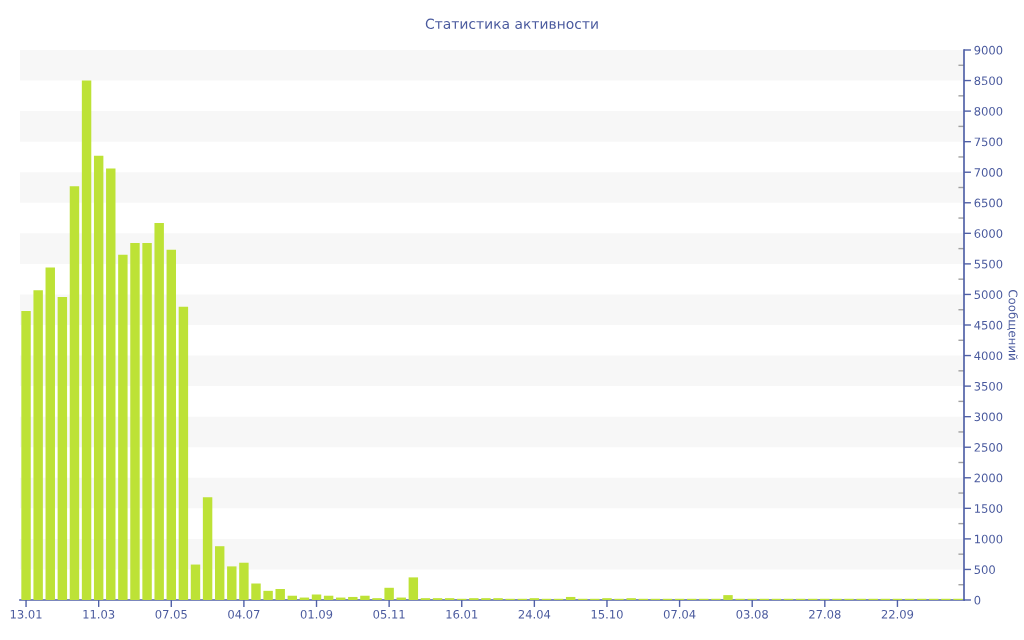 This screenshot has height=640, width=1024. What do you see at coordinates (988, 294) in the screenshot?
I see `y-tick-label: 5000` at bounding box center [988, 294].